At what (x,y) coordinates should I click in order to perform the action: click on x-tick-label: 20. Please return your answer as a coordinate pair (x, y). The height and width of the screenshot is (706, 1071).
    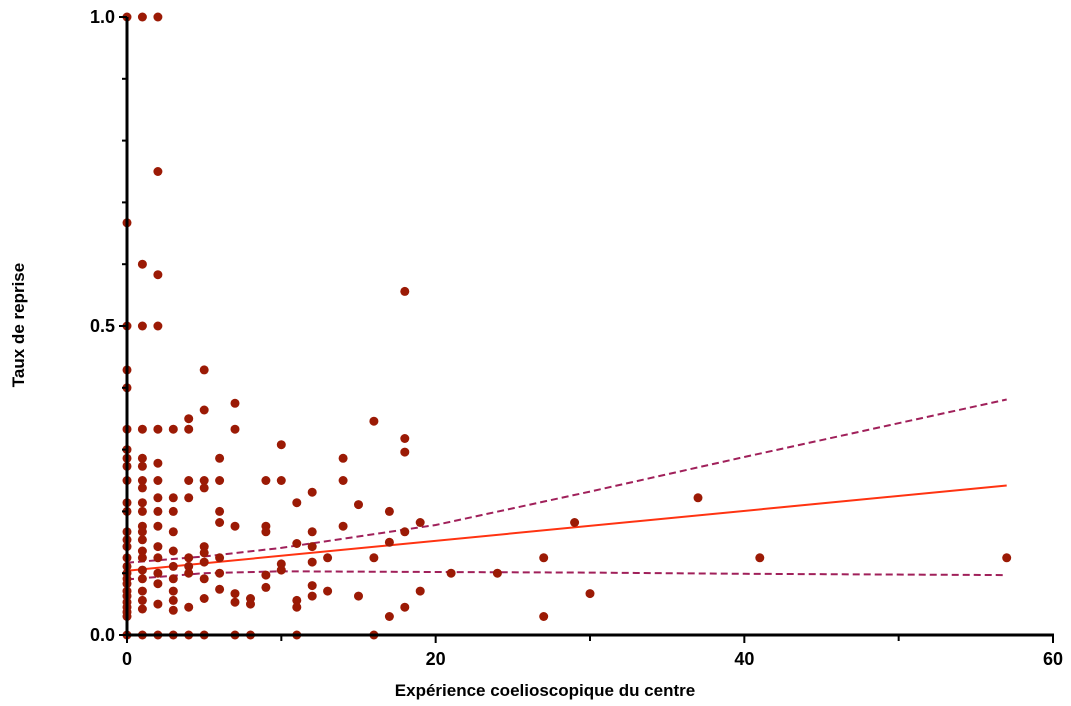
    Looking at the image, I should click on (436, 659).